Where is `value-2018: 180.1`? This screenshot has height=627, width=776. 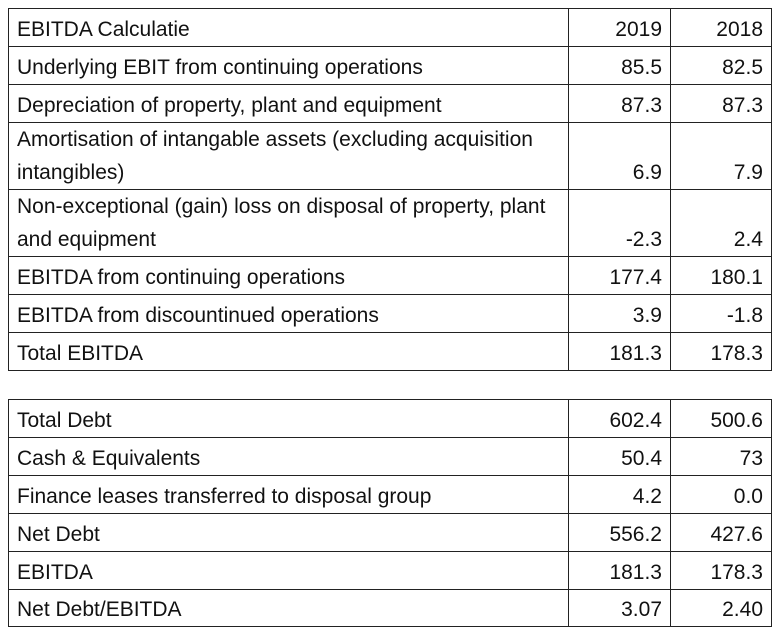 value-2018: 180.1 is located at coordinates (721, 275).